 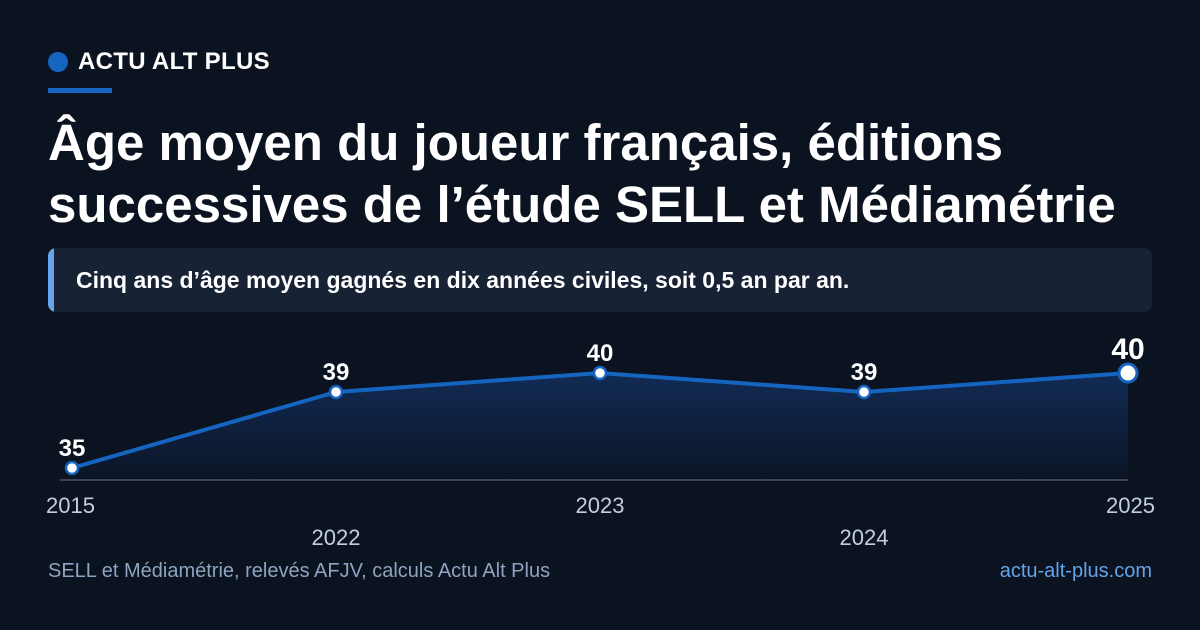 I want to click on brand-dot-icon, so click(x=58, y=62).